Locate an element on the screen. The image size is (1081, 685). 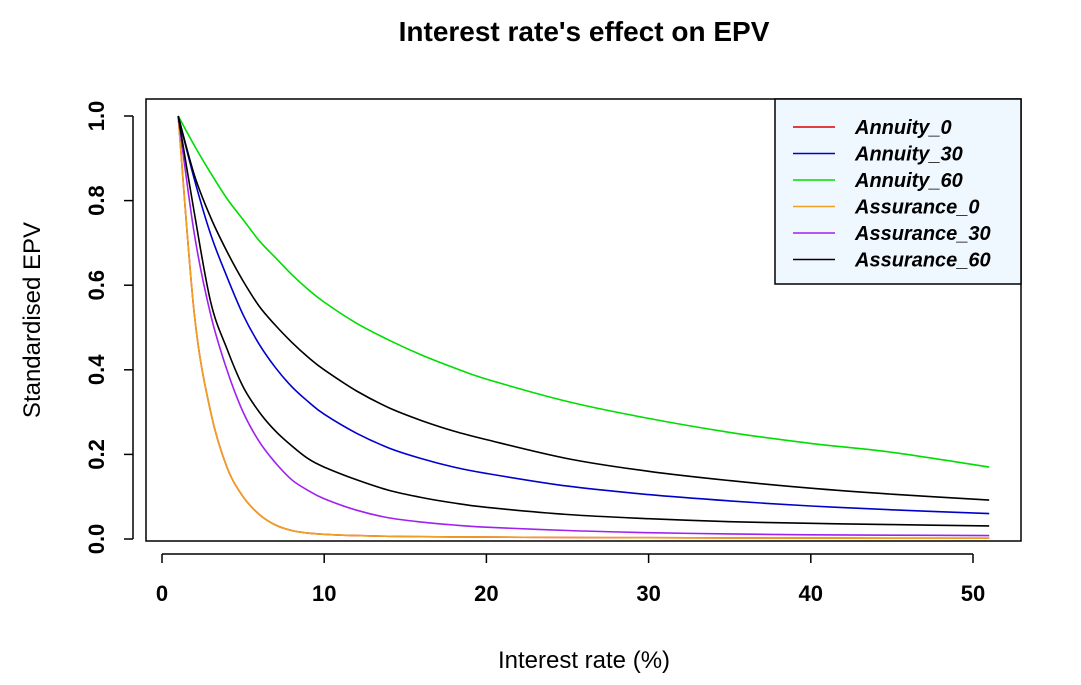
y-tick-label: 0.6 is located at coordinates (96, 285).